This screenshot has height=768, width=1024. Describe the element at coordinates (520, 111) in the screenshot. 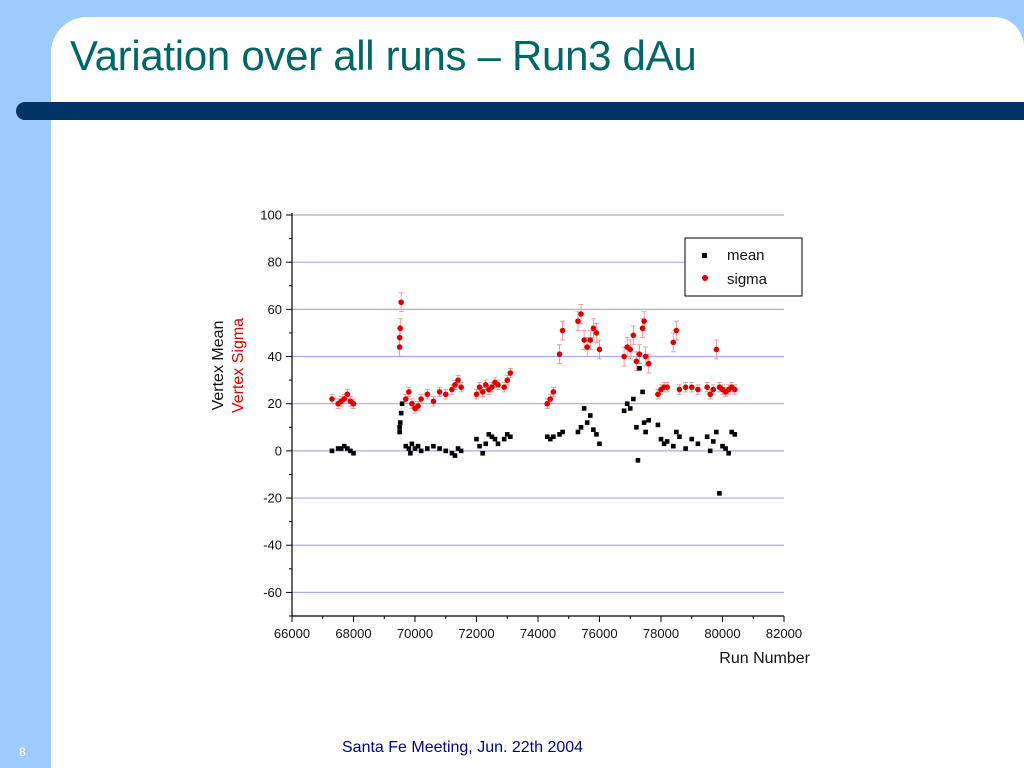

I see `title-rule` at that location.